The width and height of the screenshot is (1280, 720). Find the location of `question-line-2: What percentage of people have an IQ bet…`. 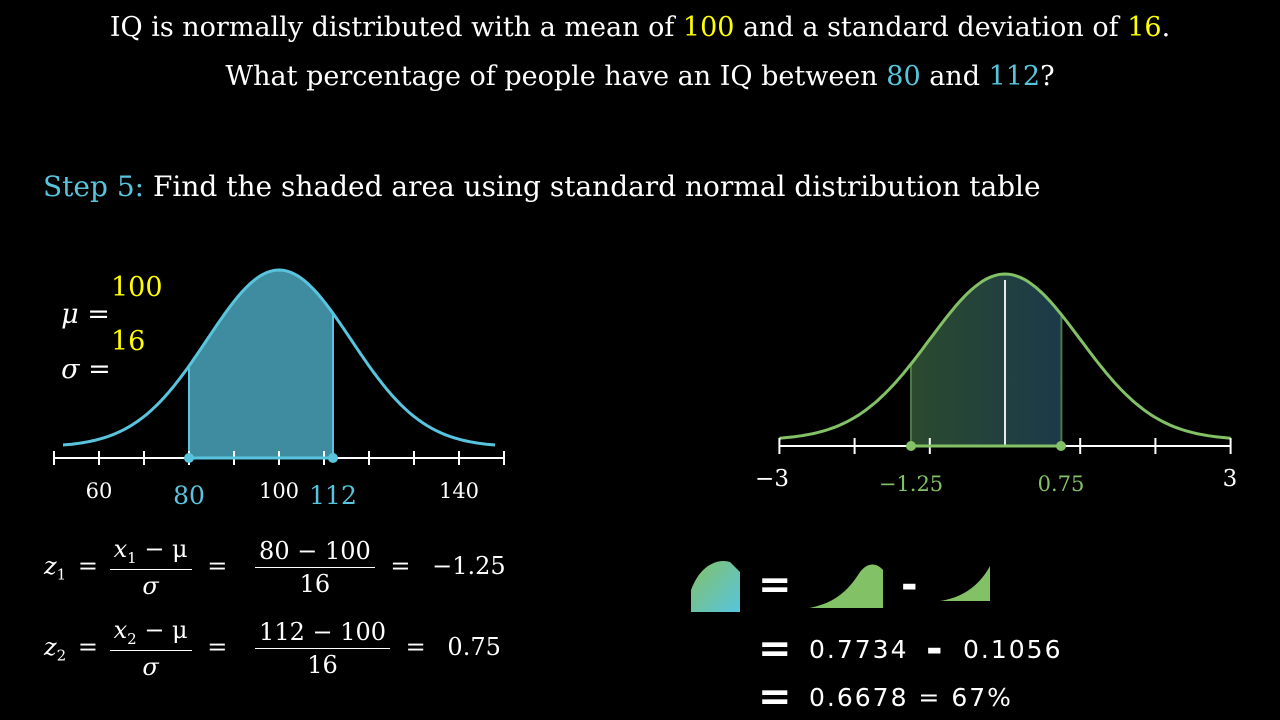

question-line-2: What percentage of people have an IQ bet… is located at coordinates (640, 76).